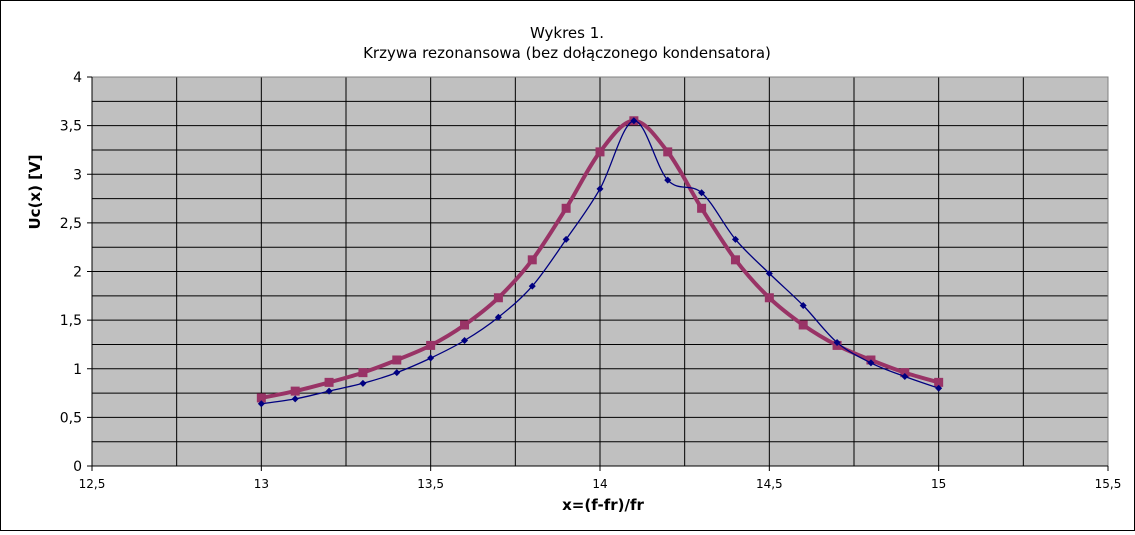 The width and height of the screenshot is (1135, 535). What do you see at coordinates (77, 78) in the screenshot?
I see `y-tick-label: 4` at bounding box center [77, 78].